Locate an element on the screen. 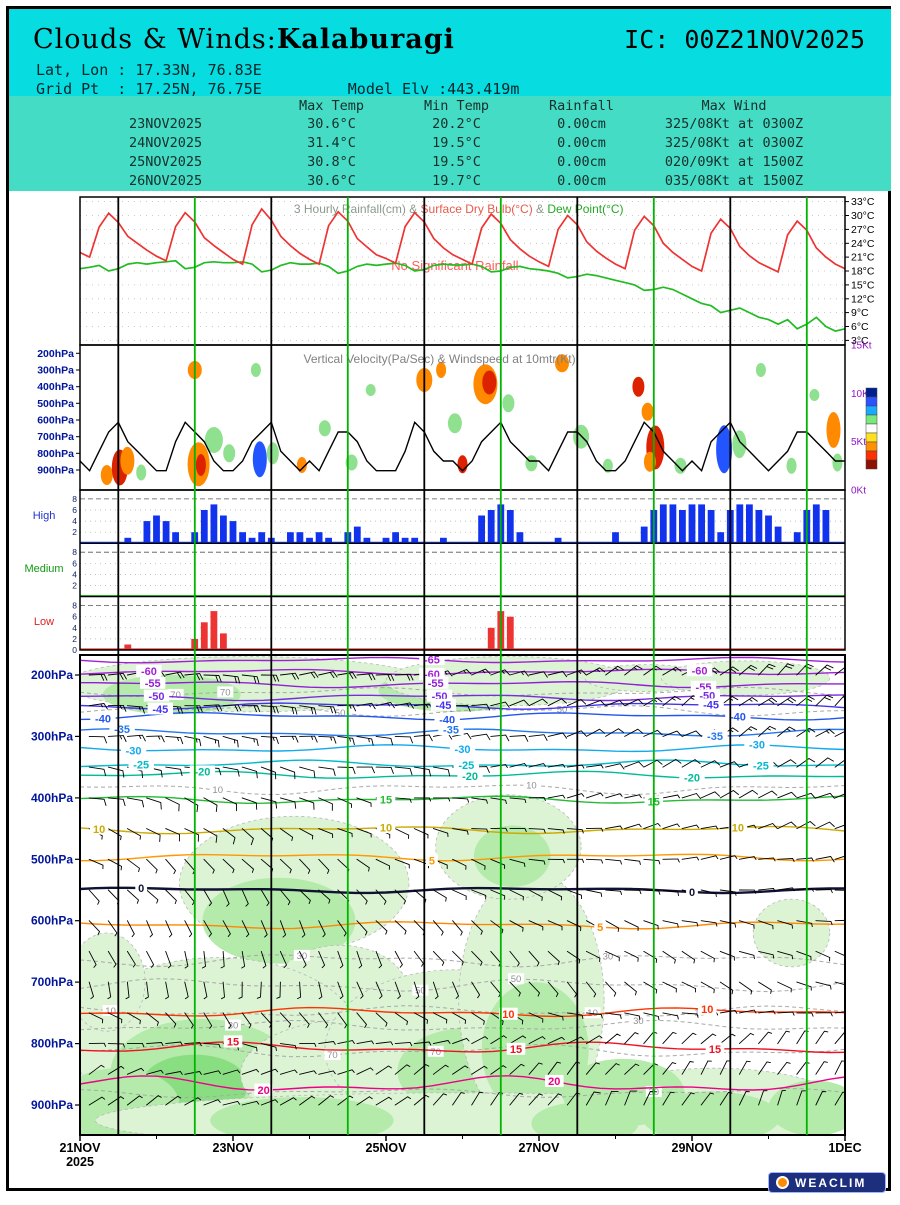 The height and width of the screenshot is (1205, 900). svg-text: 70 is located at coordinates (435, 1052).